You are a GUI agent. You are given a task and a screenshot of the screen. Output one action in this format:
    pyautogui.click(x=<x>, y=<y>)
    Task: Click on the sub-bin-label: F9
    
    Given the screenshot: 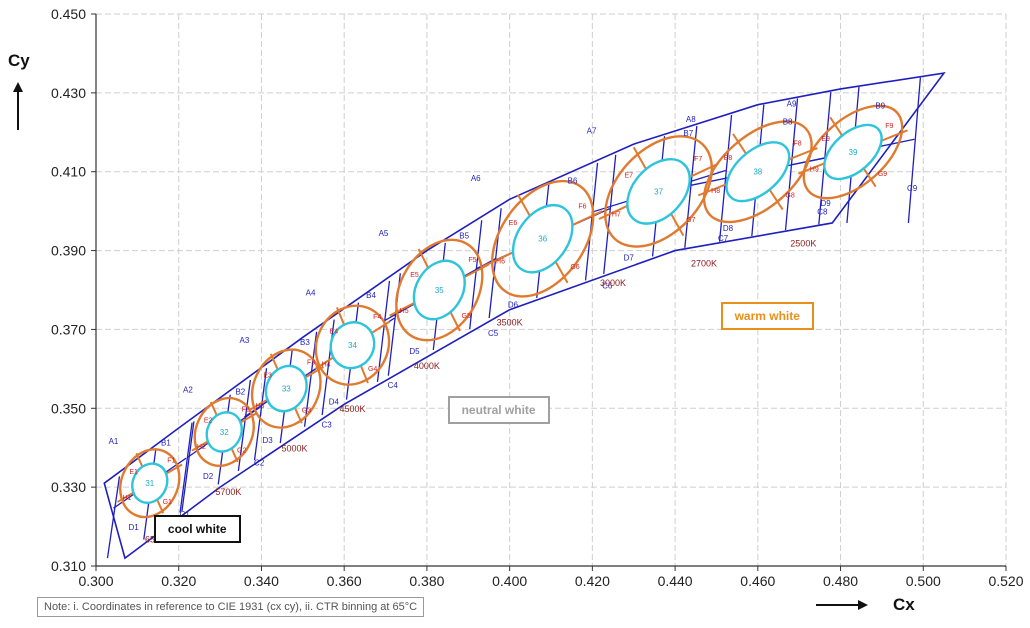 What is the action you would take?
    pyautogui.click(x=889, y=126)
    